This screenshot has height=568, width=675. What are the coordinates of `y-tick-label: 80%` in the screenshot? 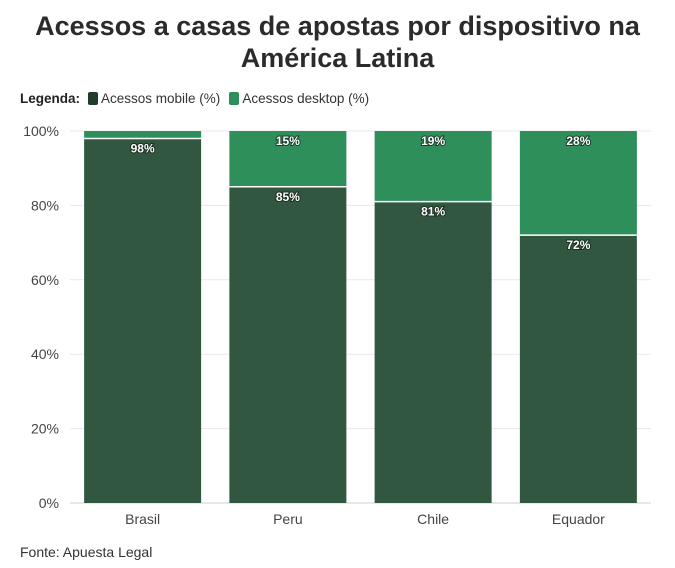 It's located at (45, 205).